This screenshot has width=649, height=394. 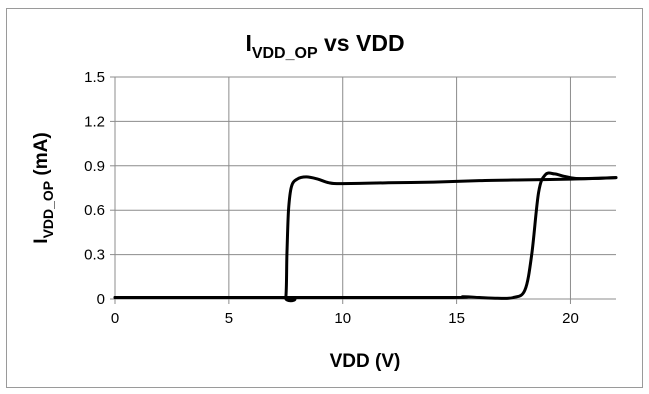 What do you see at coordinates (229, 318) in the screenshot?
I see `x-tick-label: 5` at bounding box center [229, 318].